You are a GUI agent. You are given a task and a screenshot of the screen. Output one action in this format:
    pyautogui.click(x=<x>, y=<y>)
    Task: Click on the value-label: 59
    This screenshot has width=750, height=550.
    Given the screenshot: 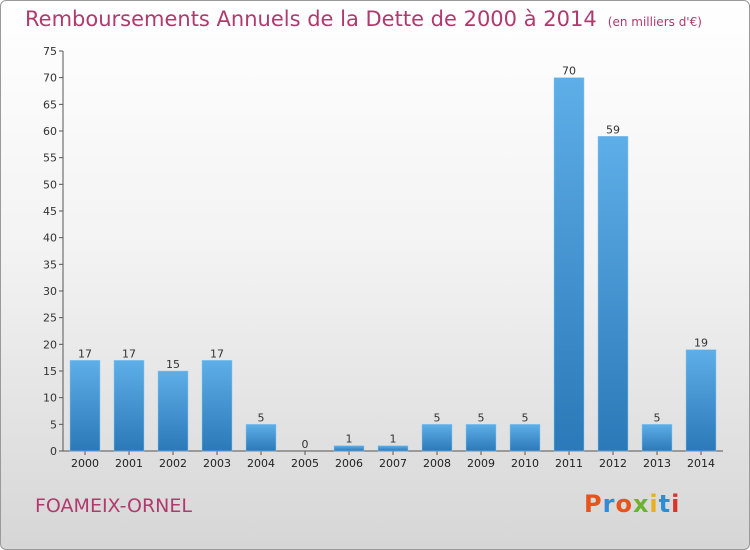 What is the action you would take?
    pyautogui.click(x=613, y=129)
    